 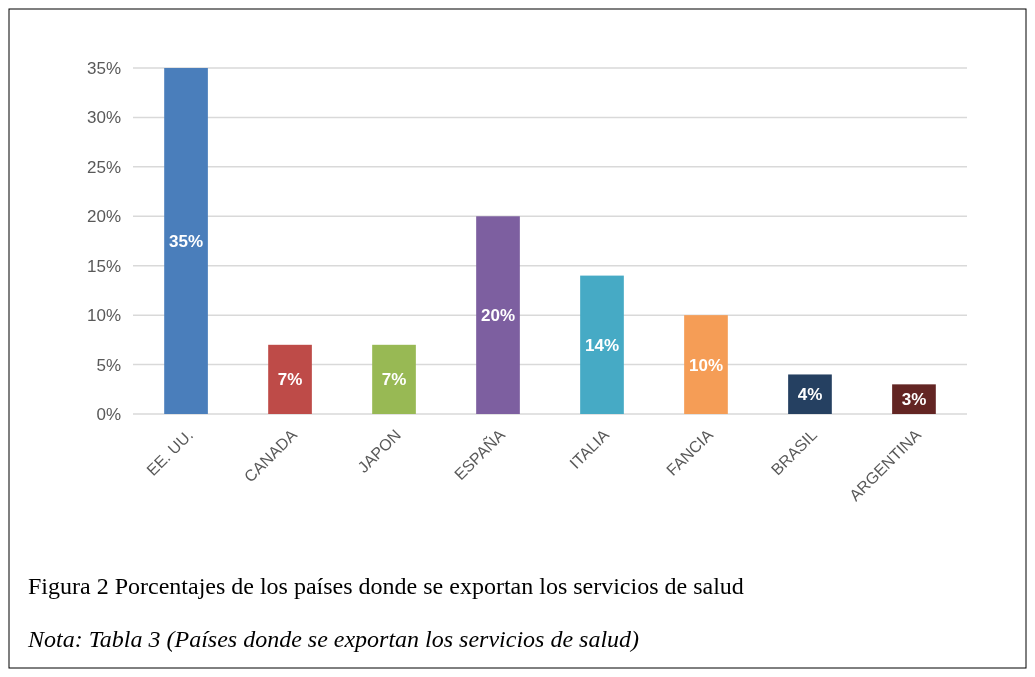 I want to click on data-label: 10%, so click(x=705, y=365).